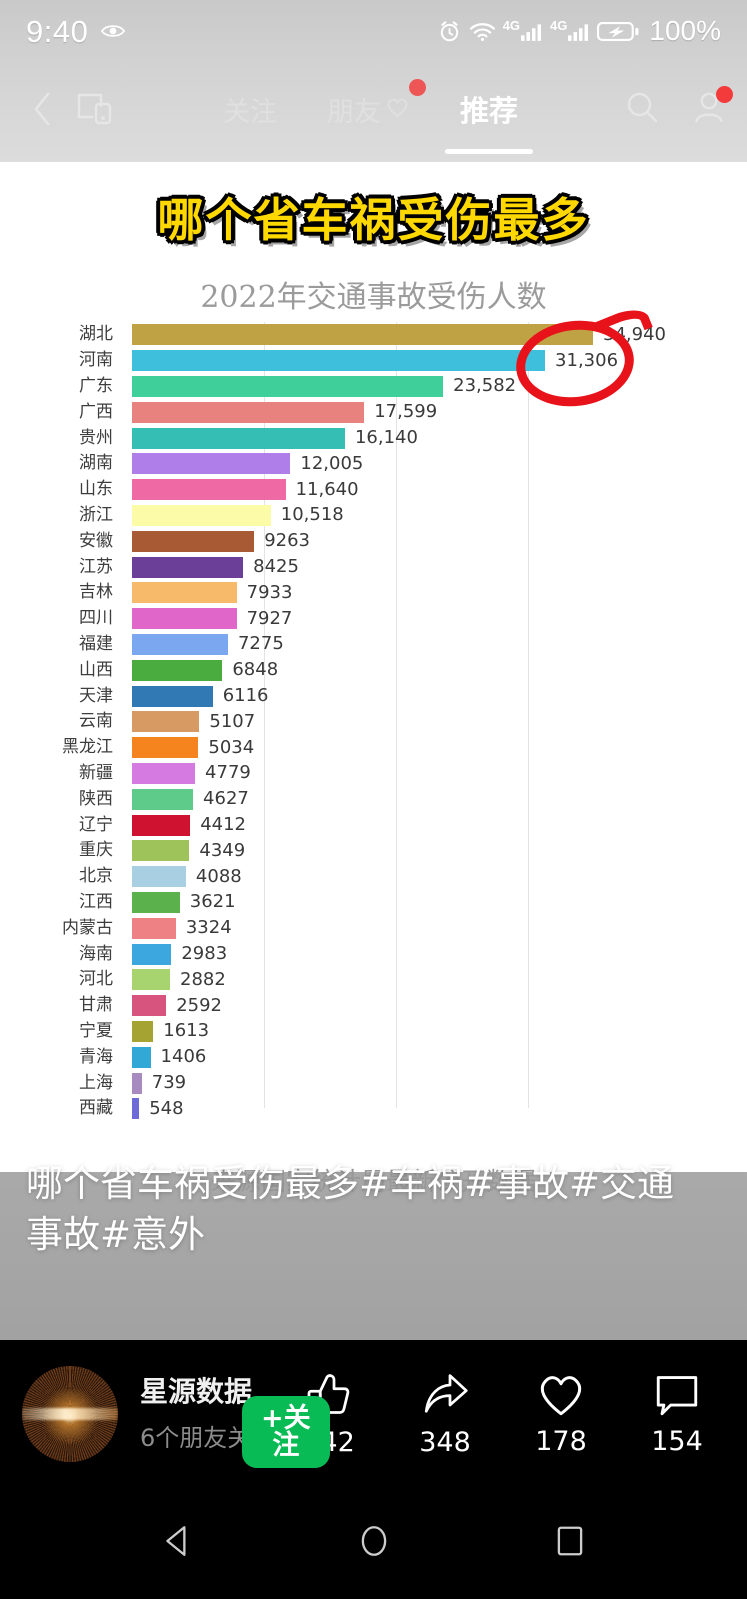 The image size is (747, 1599). Describe the element at coordinates (445, 1442) in the screenshot. I see `share-count: 348` at that location.